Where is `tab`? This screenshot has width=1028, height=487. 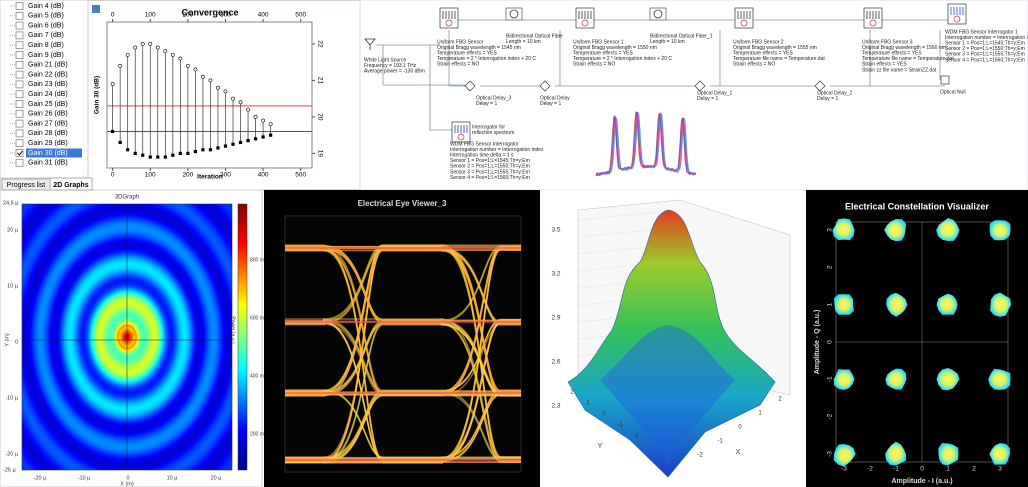 tab is located at coordinates (71, 184).